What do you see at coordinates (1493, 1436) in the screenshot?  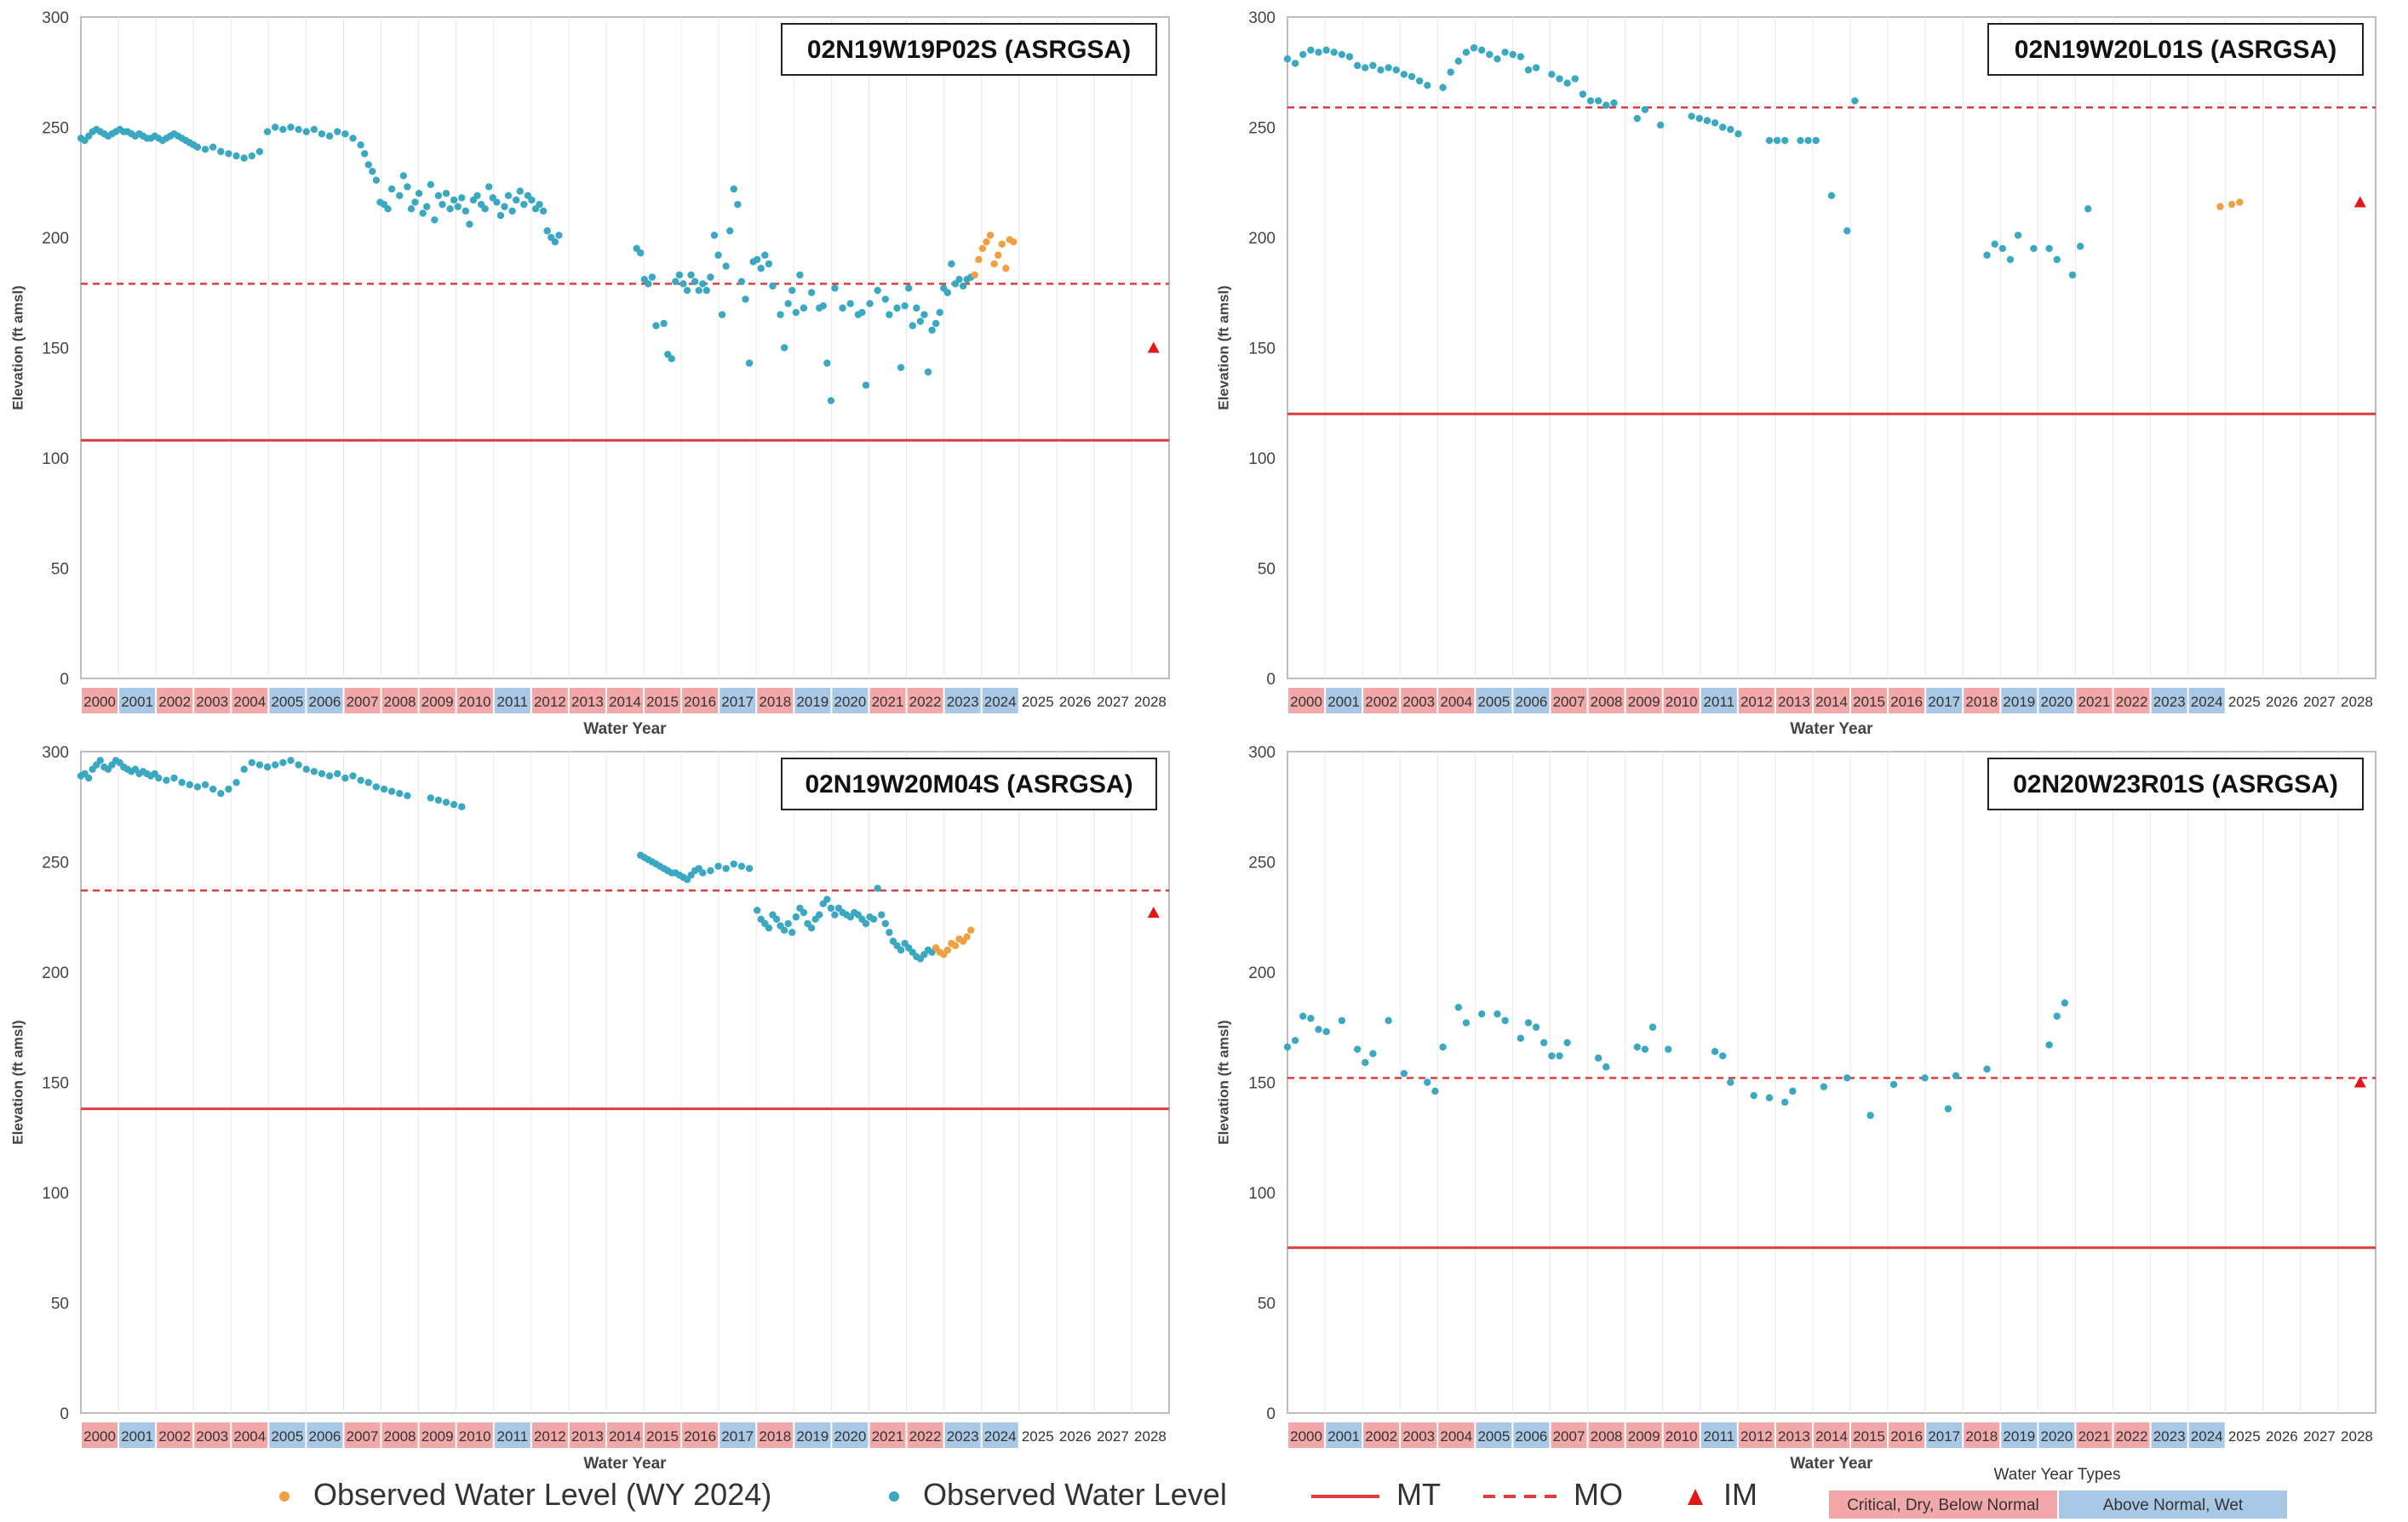 I see `x-tick-label: 2005` at bounding box center [1493, 1436].